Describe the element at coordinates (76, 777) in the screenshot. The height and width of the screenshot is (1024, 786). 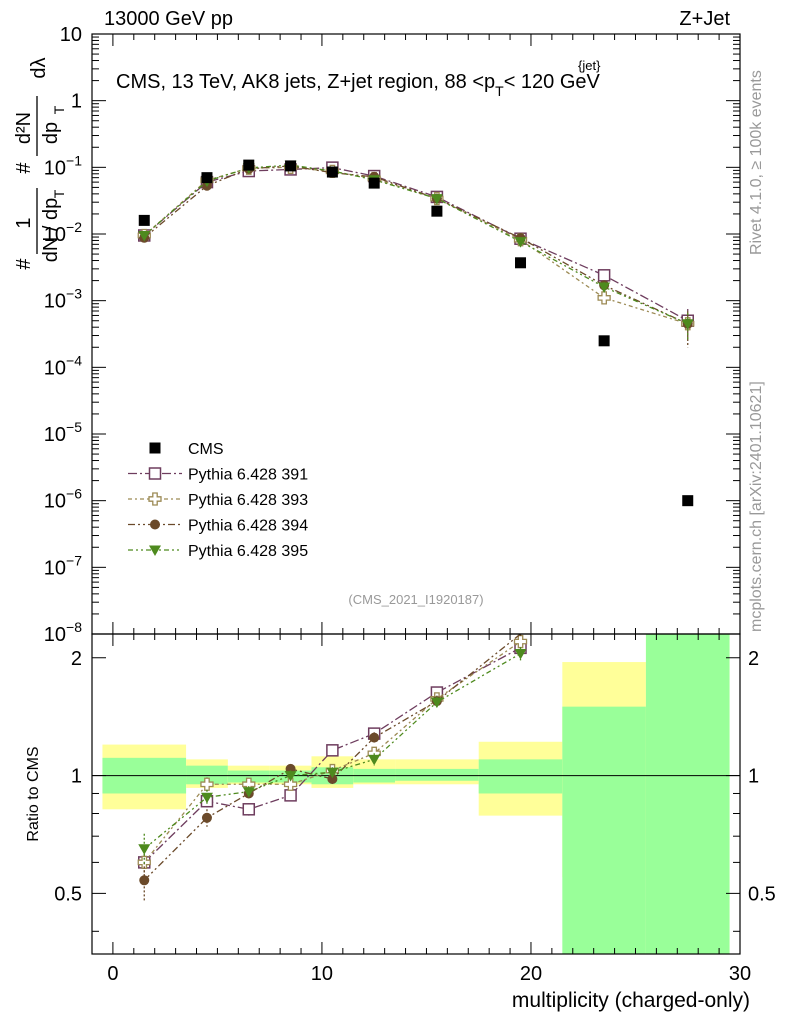
I see `ratio-tick-label-left: 1` at that location.